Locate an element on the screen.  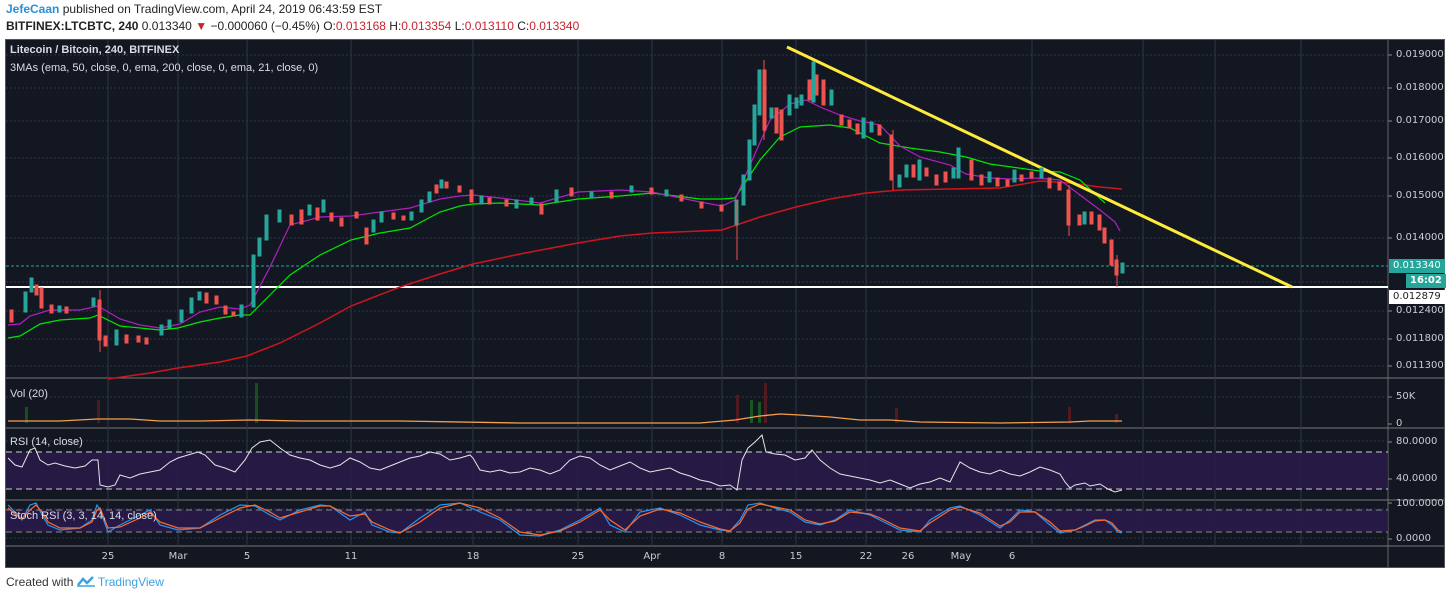
price-axis-label: 0.011800 is located at coordinates (1420, 338).